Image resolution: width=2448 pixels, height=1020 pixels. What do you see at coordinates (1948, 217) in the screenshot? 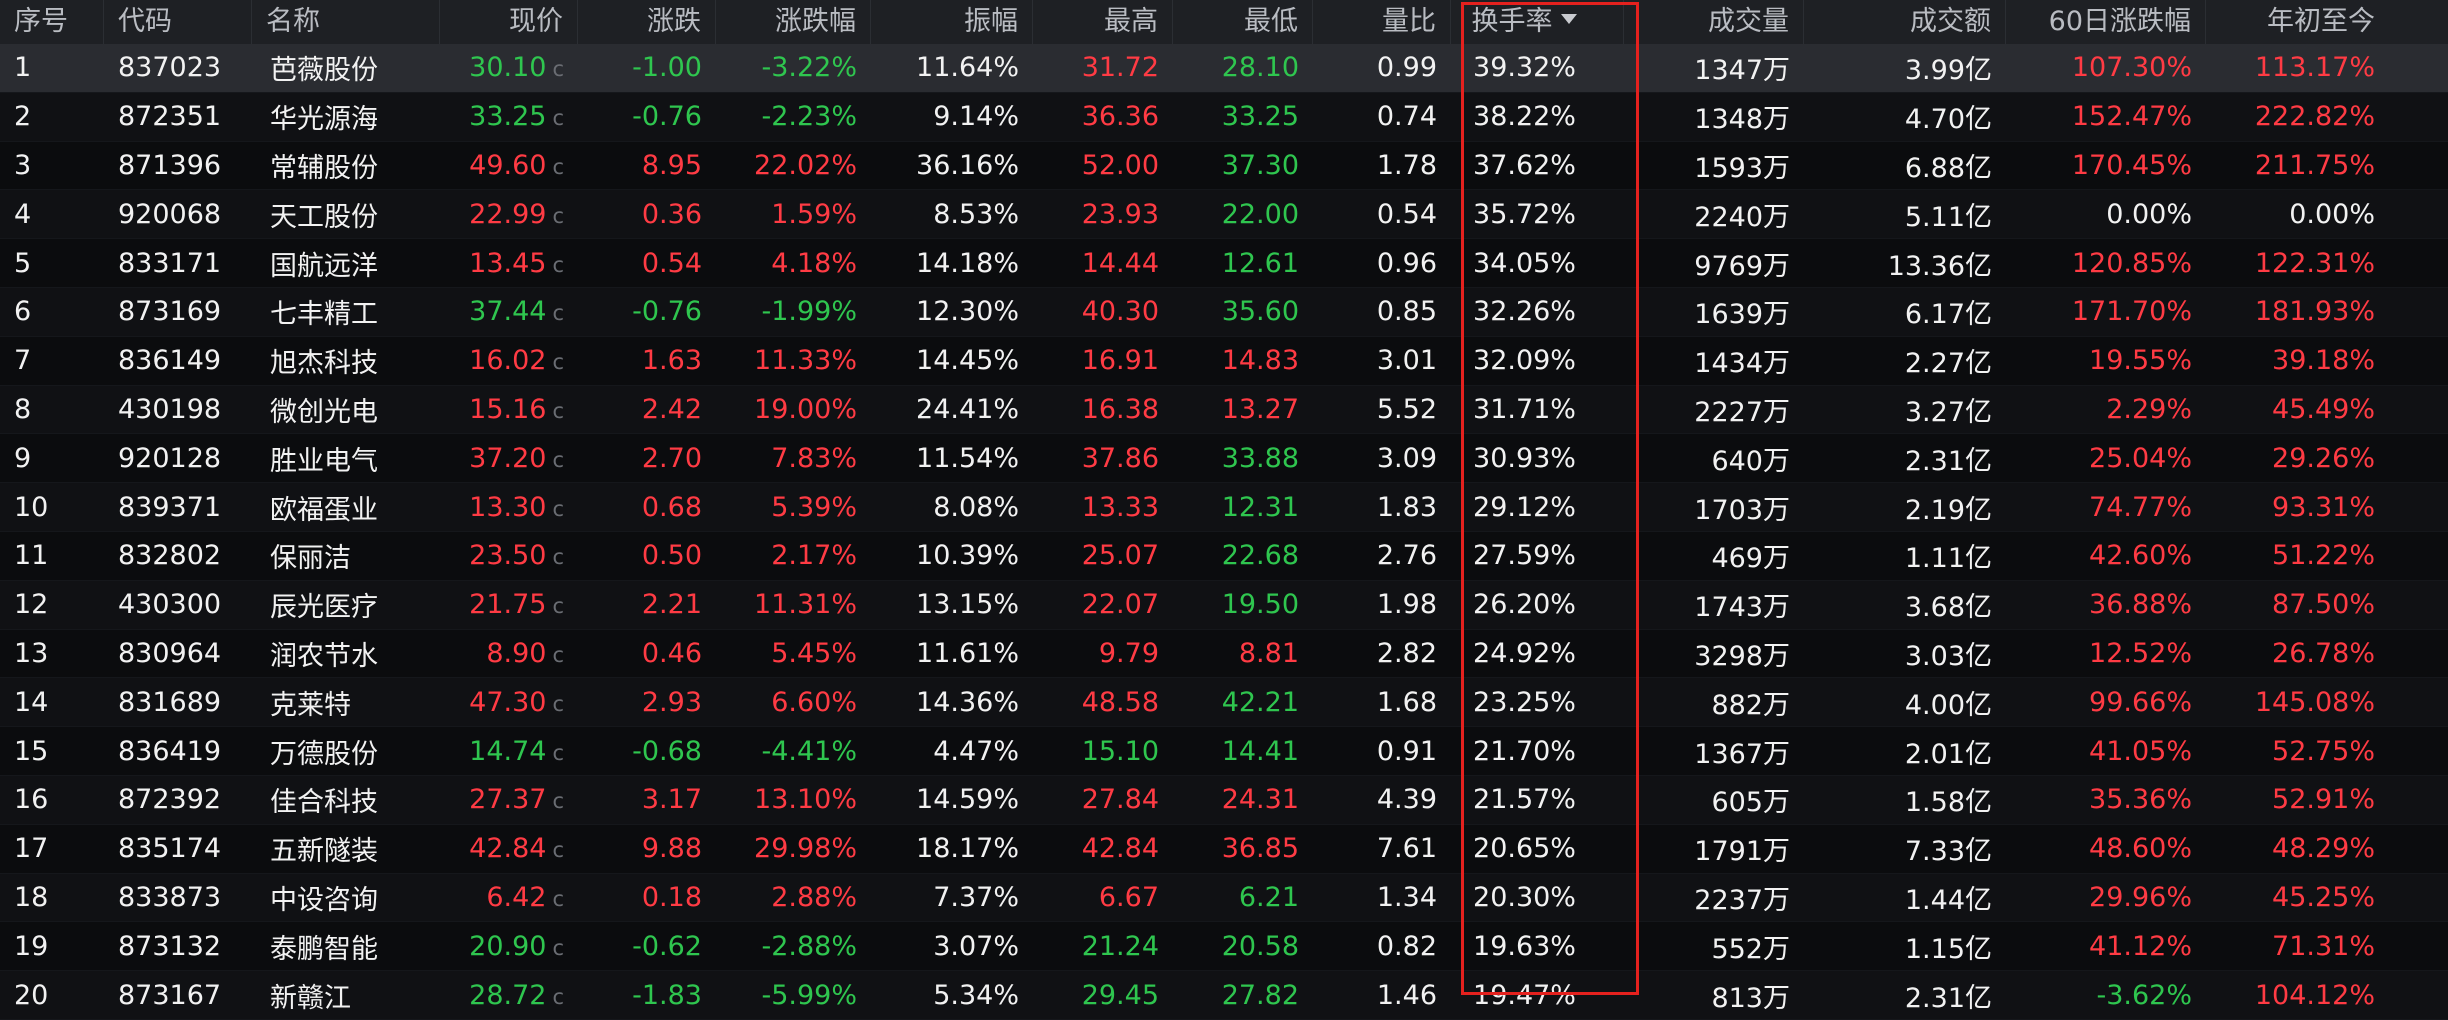
I see `cell-amount-value: 5.11亿` at bounding box center [1948, 217].